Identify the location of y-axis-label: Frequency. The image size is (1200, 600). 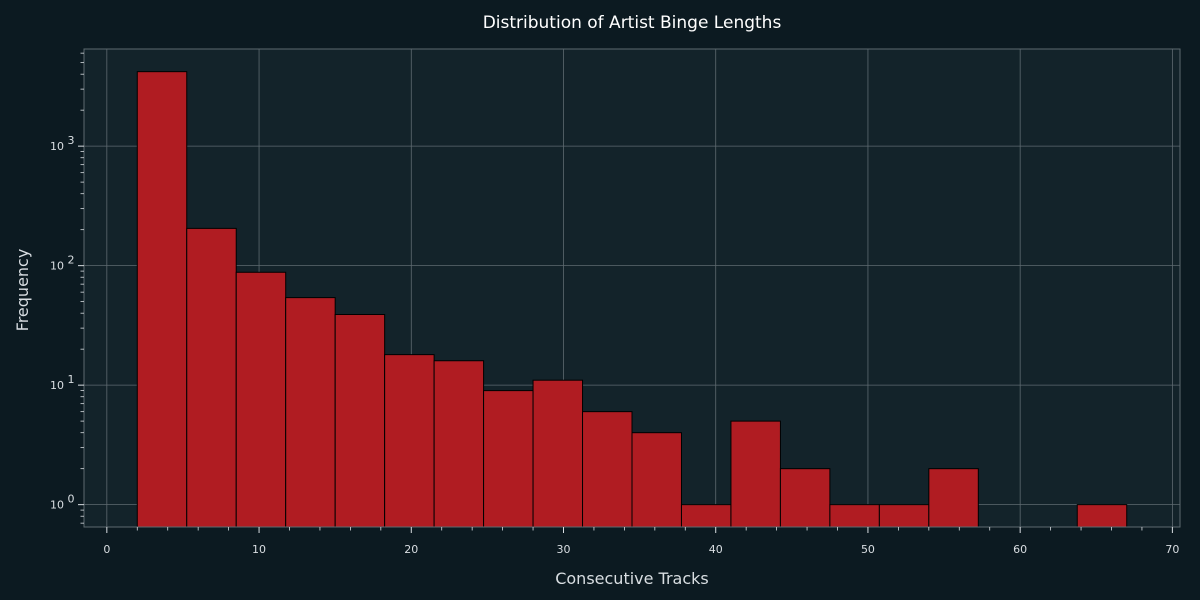
(22, 290).